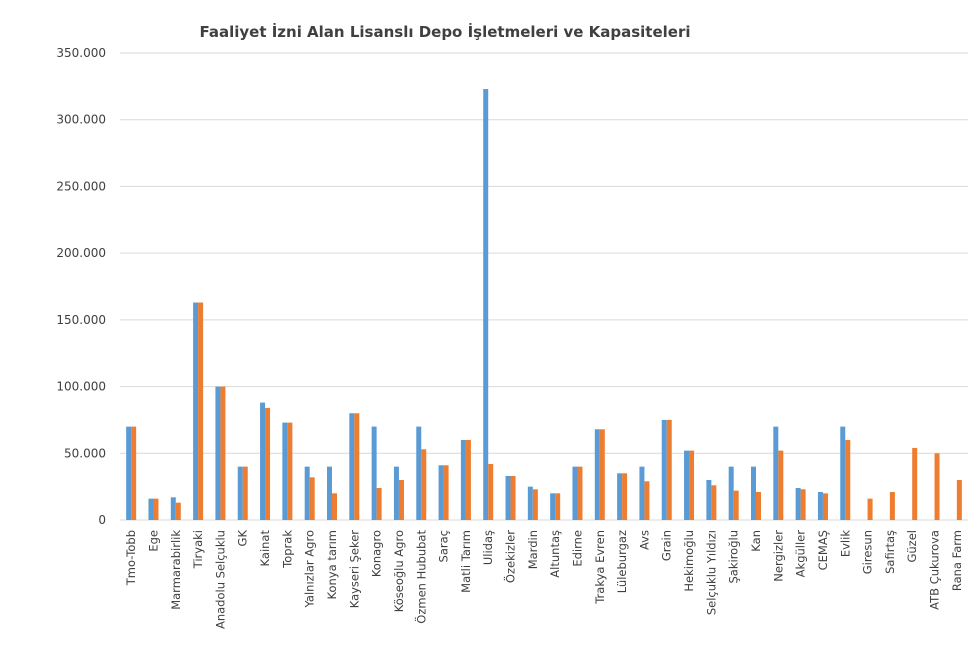 This screenshot has width=976, height=664. What do you see at coordinates (220, 579) in the screenshot?
I see `x-tick-label: Anadolu Selçuklu` at bounding box center [220, 579].